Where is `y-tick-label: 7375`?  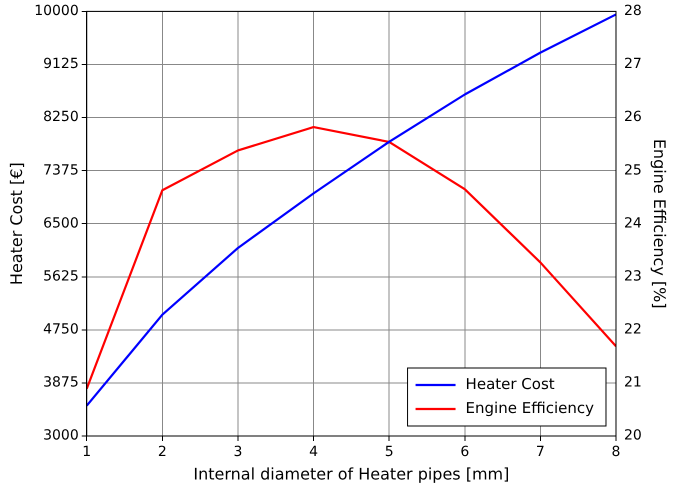 y-tick-label: 7375 is located at coordinates (61, 170).